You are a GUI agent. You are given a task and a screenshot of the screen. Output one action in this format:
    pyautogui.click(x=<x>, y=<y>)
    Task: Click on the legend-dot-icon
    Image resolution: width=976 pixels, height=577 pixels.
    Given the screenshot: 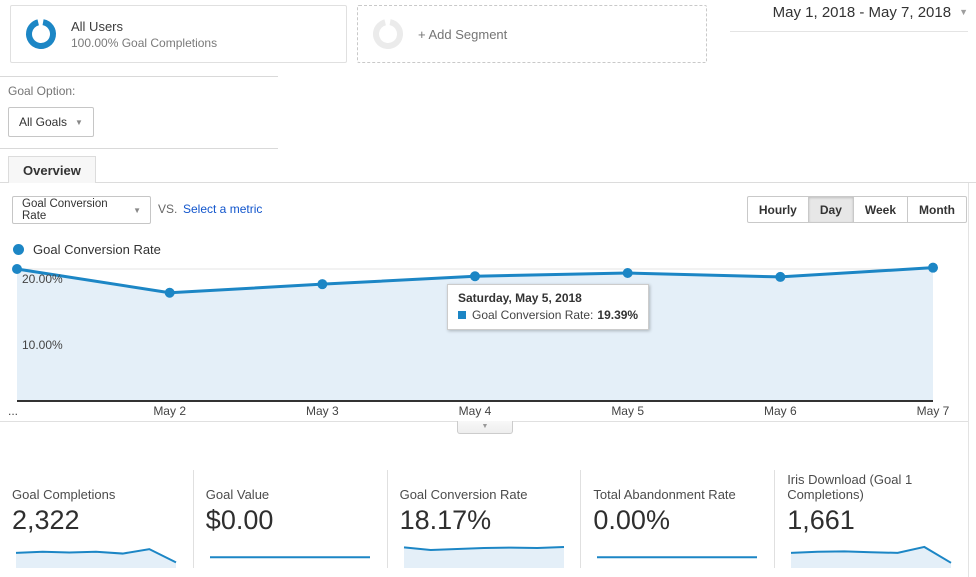 What is the action you would take?
    pyautogui.click(x=18, y=249)
    